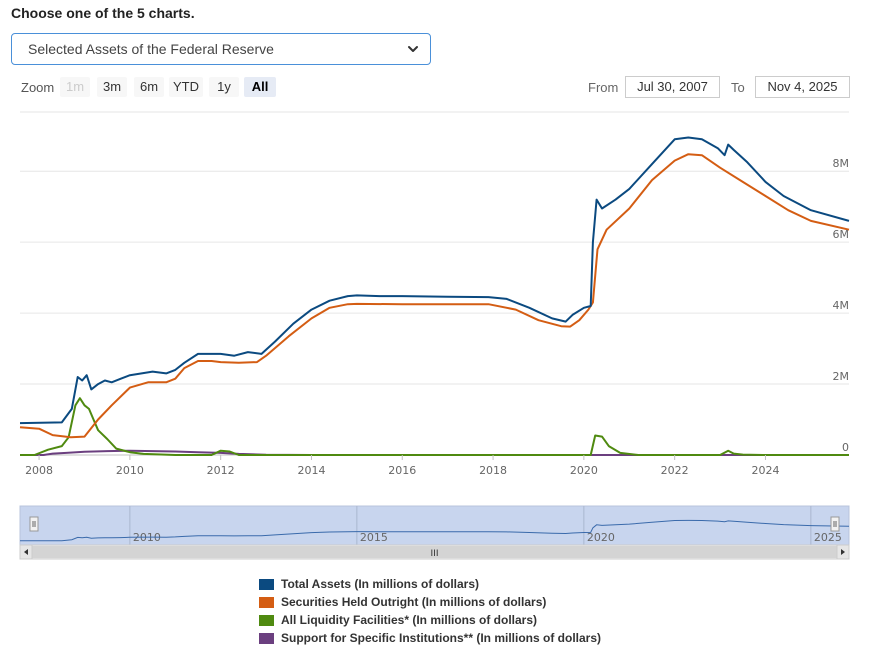 The width and height of the screenshot is (885, 655). I want to click on to-date-input: Nov 4, 2025, so click(802, 87).